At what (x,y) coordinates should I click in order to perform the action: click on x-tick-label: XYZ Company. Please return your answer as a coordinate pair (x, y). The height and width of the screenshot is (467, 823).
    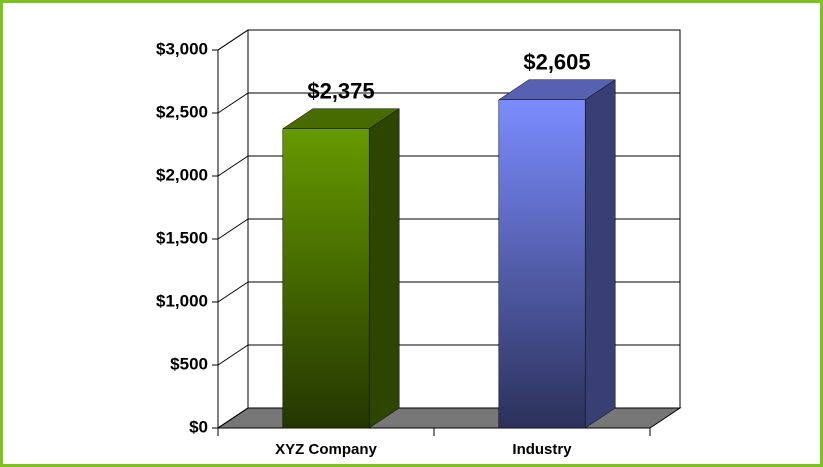
    Looking at the image, I should click on (326, 449).